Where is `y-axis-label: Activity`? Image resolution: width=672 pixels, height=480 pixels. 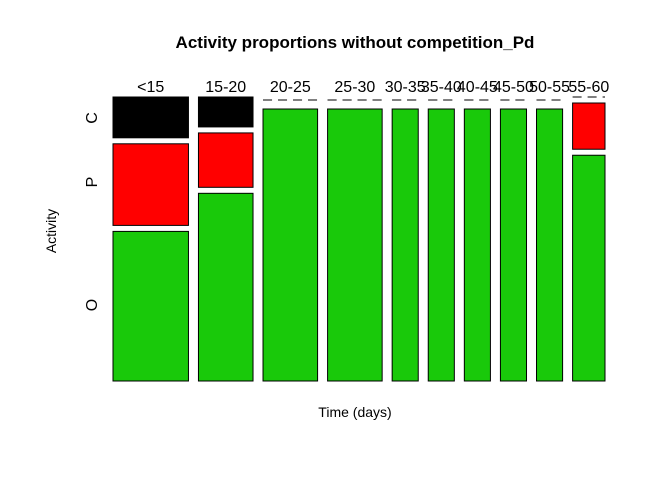
y-axis-label: Activity is located at coordinates (51, 231).